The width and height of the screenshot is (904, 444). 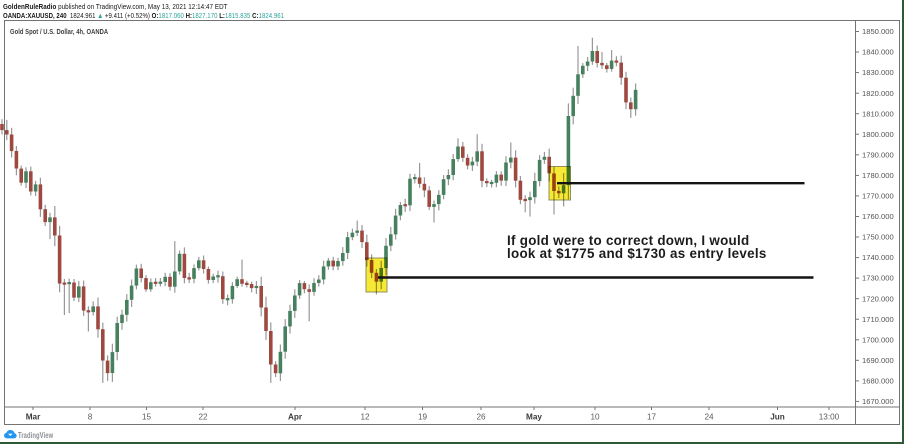 I want to click on svg-text: 1750.000, so click(x=878, y=237).